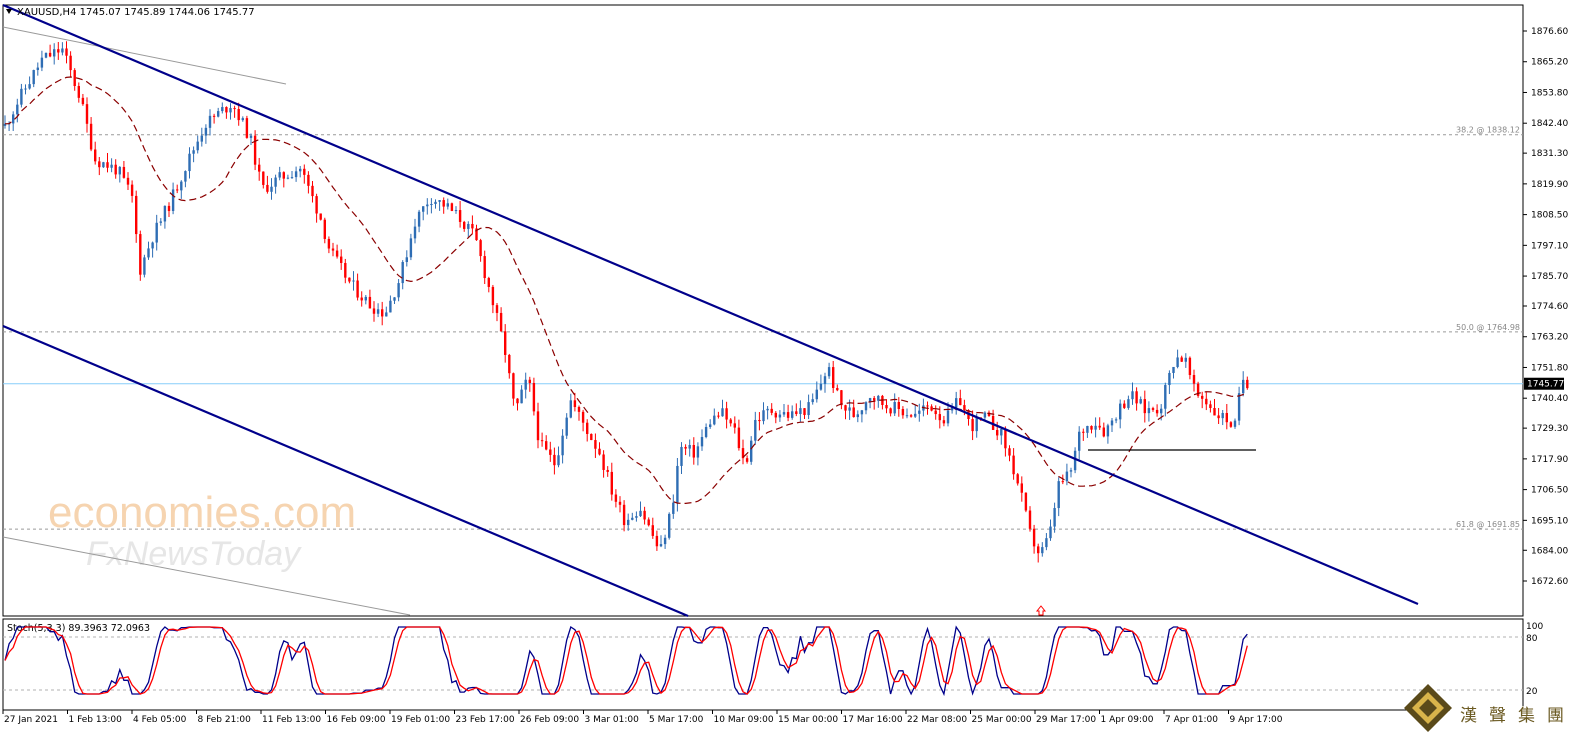 The image size is (1596, 743). What do you see at coordinates (206, 576) in the screenshot?
I see `grey-trendline-lower` at bounding box center [206, 576].